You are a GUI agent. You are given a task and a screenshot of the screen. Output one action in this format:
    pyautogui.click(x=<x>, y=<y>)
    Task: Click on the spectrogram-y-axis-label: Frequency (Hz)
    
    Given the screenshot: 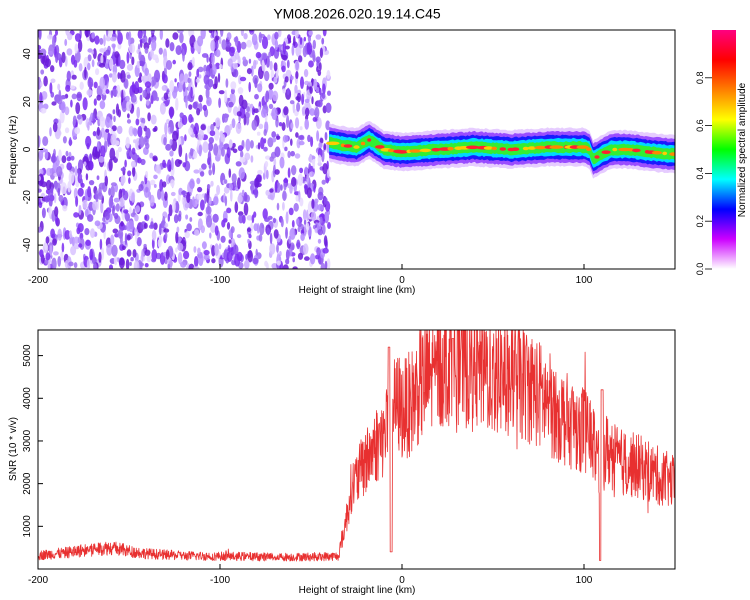 What is the action you would take?
    pyautogui.click(x=13, y=150)
    